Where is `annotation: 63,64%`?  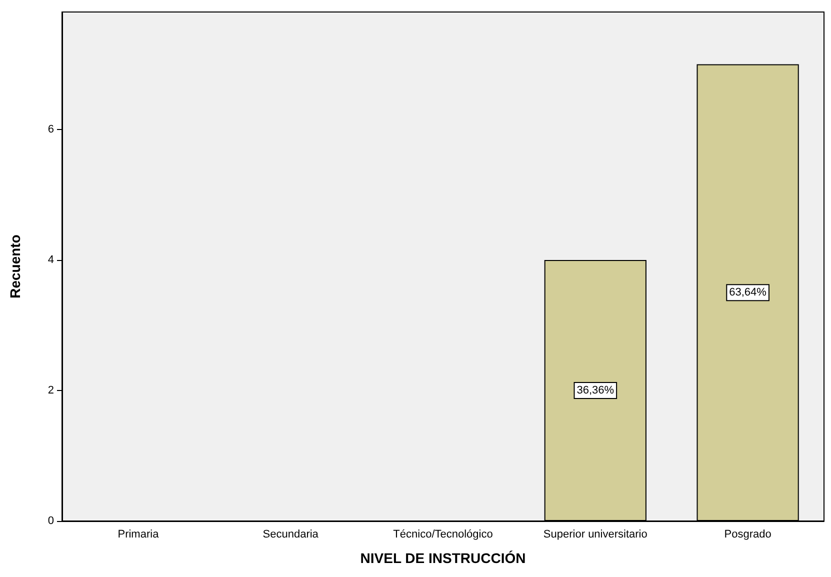 annotation: 63,64% is located at coordinates (748, 292).